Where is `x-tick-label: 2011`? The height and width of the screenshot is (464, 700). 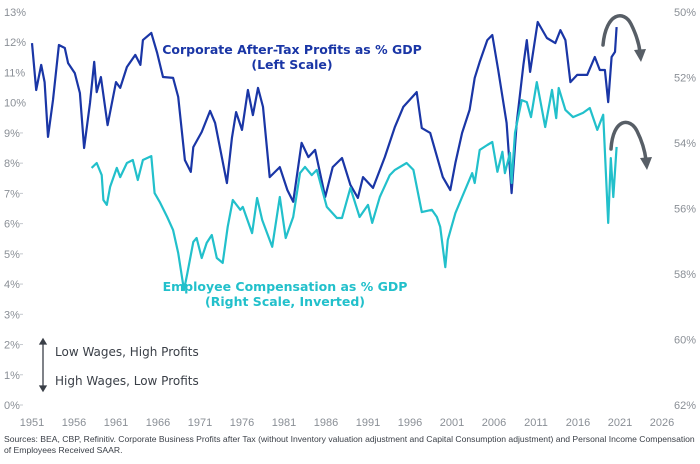
x-tick-label: 2011 is located at coordinates (536, 423).